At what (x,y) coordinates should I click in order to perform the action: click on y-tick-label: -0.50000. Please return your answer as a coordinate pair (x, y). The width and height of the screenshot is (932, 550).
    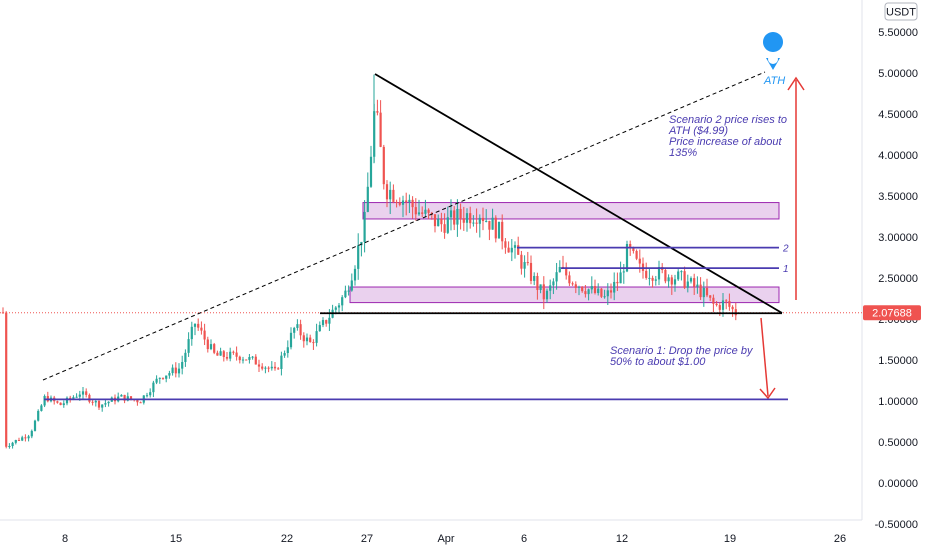
    Looking at the image, I should click on (896, 525).